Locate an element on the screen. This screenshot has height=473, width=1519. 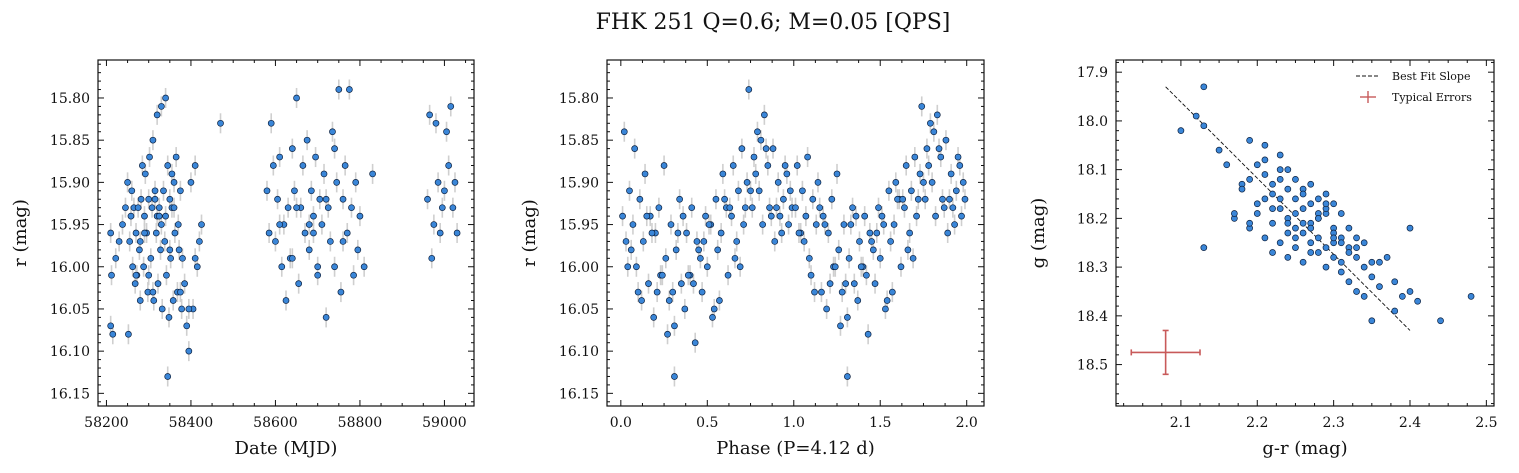
y-tick-label: 15.85 is located at coordinates (579, 141).